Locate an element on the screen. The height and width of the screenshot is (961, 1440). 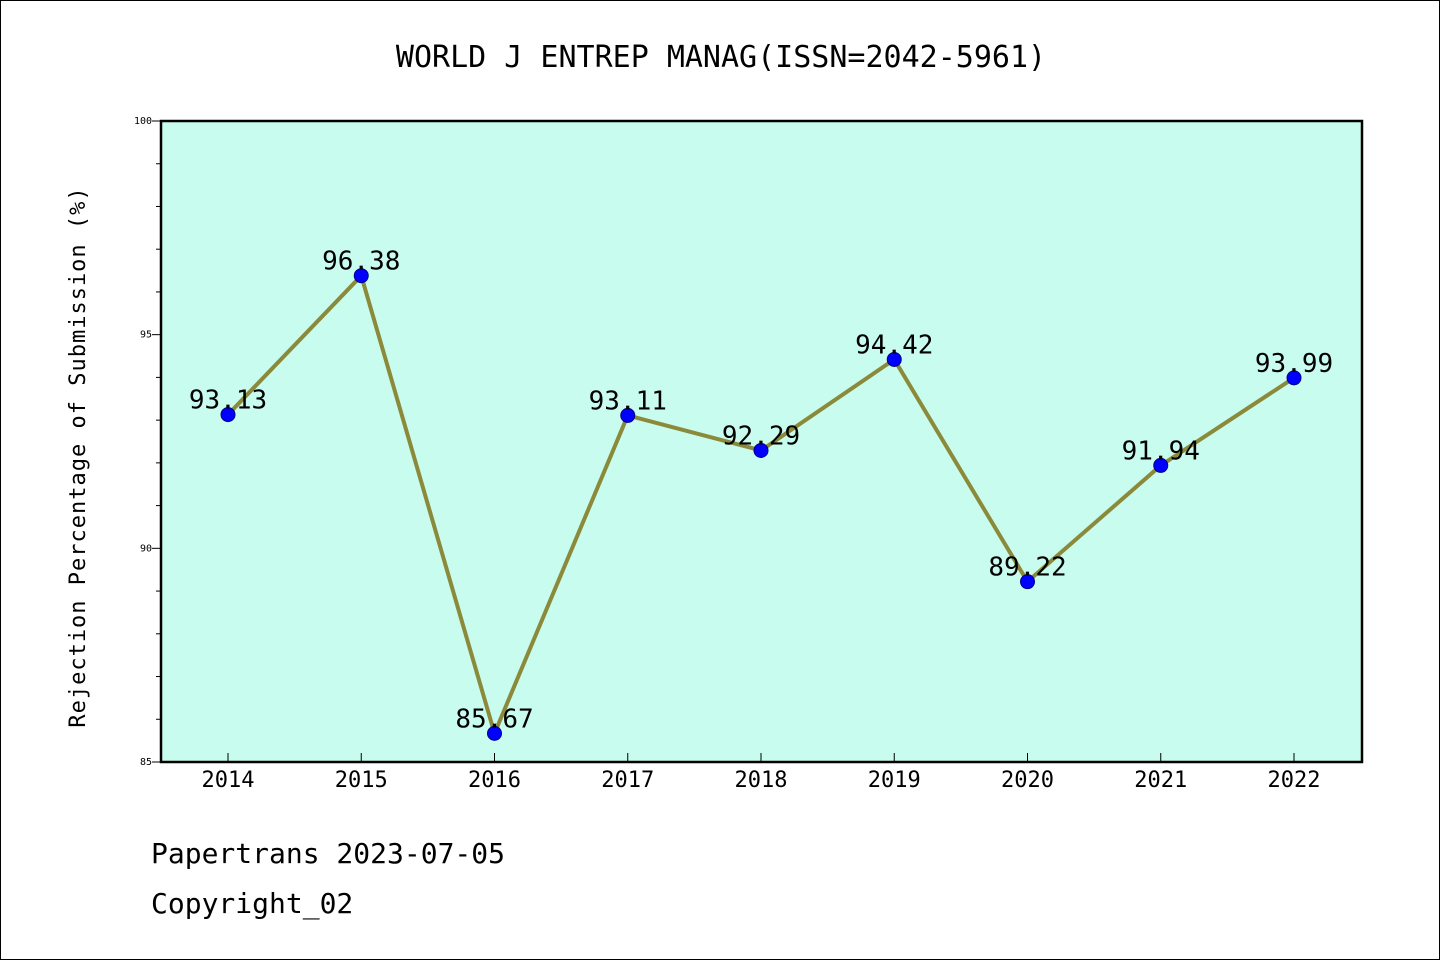
data-label: 94.42 is located at coordinates (894, 345).